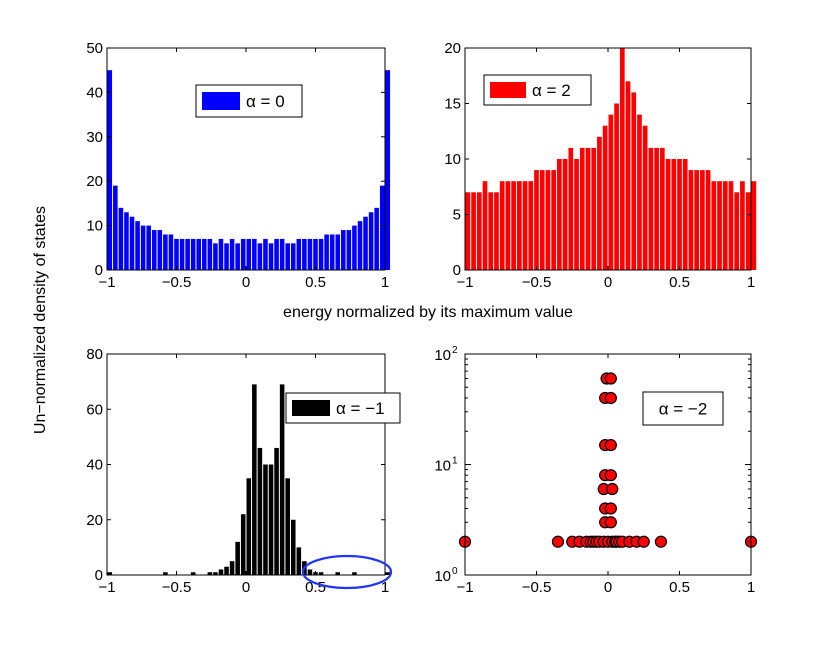  What do you see at coordinates (679, 587) in the screenshot?
I see `x-tick-label: 0.5` at bounding box center [679, 587].